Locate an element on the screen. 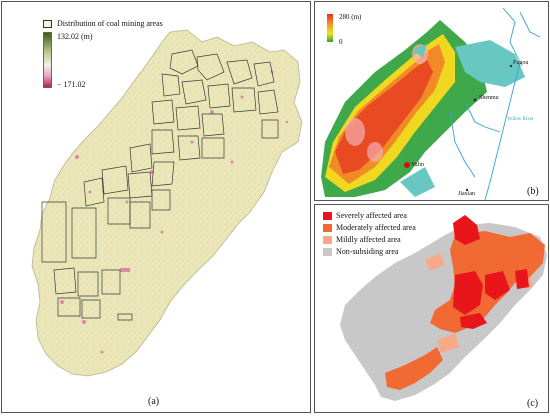 Image resolution: width=550 pixels, height=416 pixels. legend-moderate-swatch is located at coordinates (327, 228).